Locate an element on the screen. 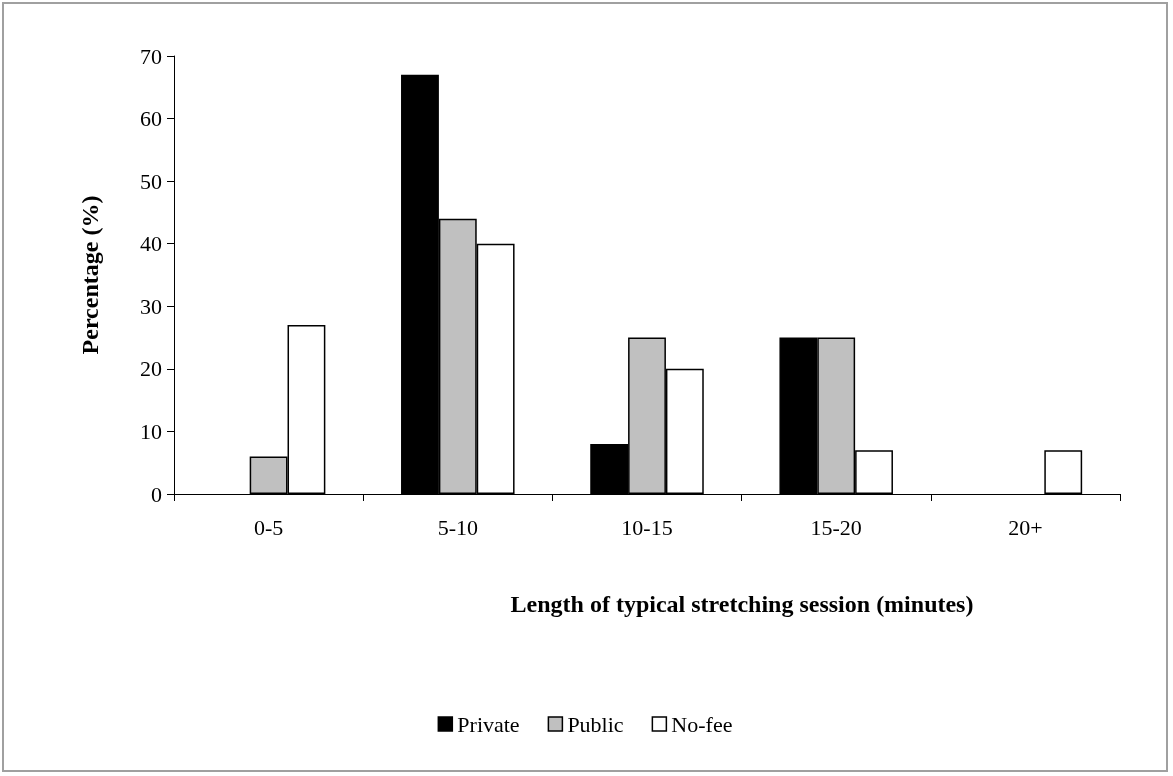  x-tick-label: 10-15 is located at coordinates (647, 527).